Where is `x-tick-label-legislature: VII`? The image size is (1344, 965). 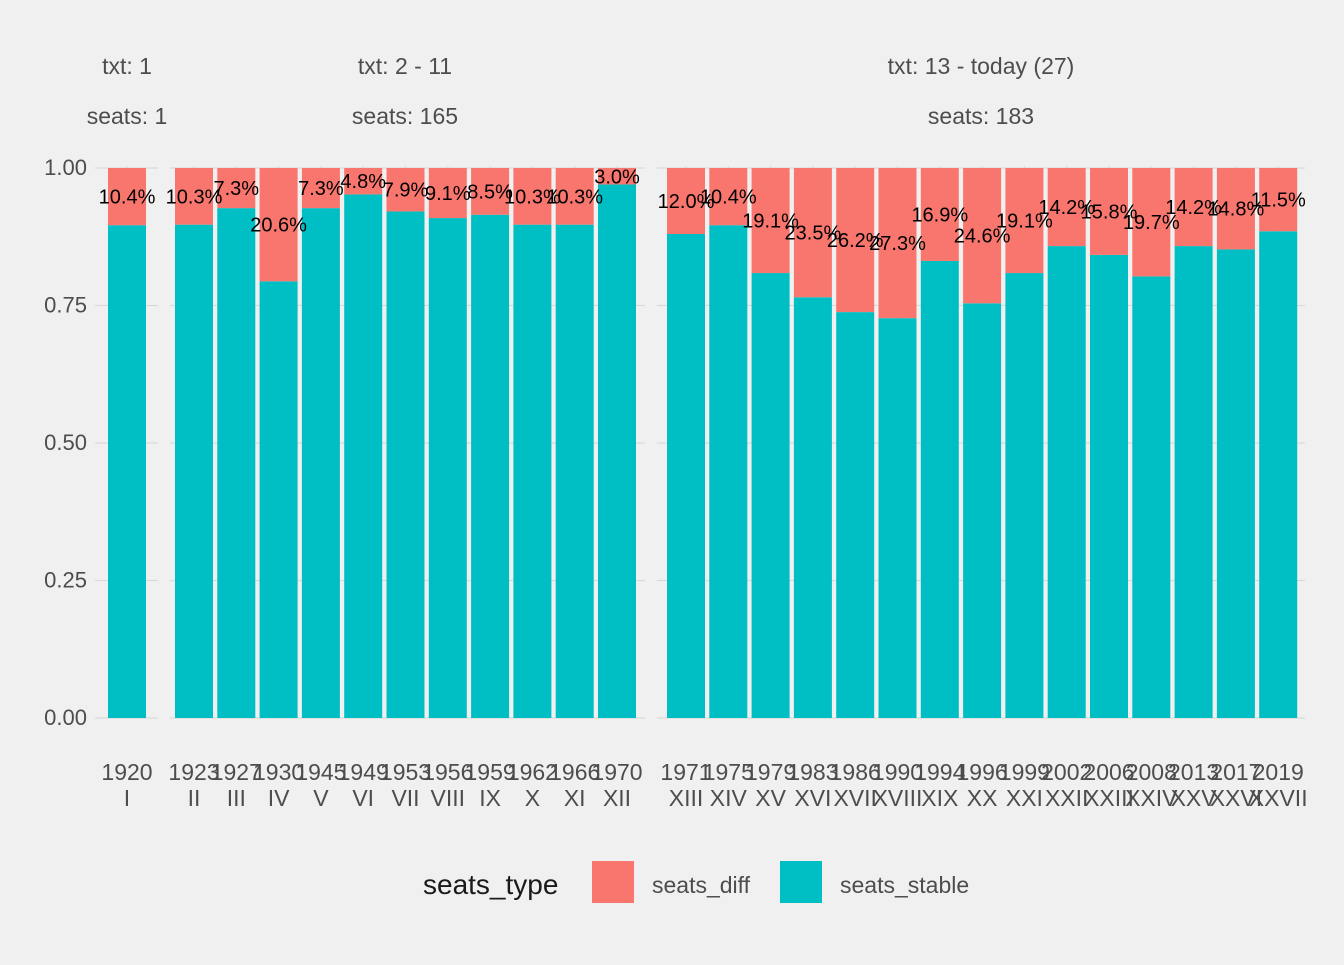 x-tick-label-legislature: VII is located at coordinates (405, 798).